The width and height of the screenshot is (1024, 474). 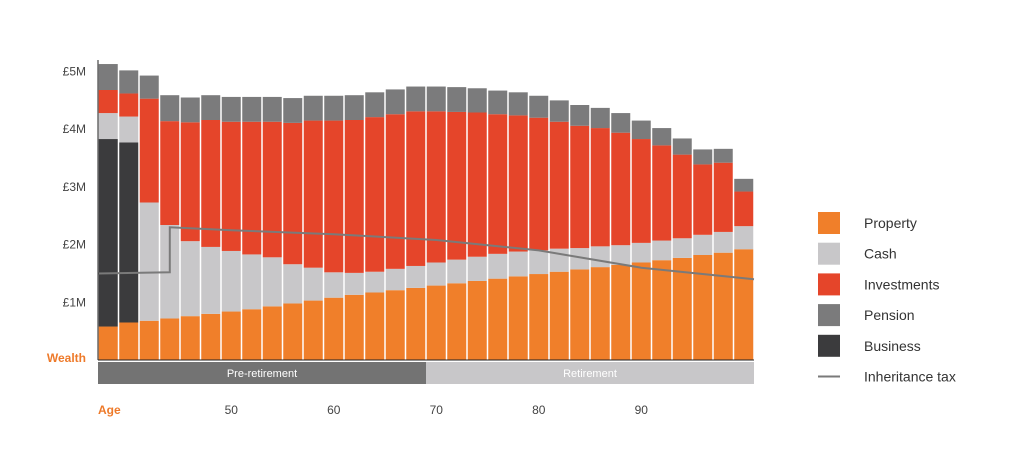 I want to click on legend-item-pension: Pension, so click(x=866, y=315).